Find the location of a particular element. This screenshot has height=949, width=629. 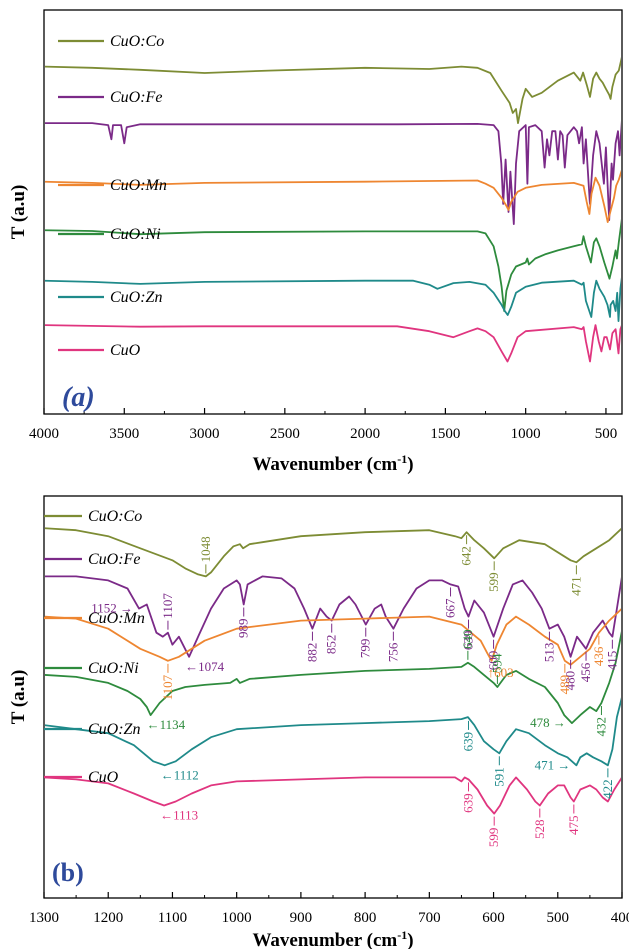

x-tick-label: 700 is located at coordinates (429, 918).